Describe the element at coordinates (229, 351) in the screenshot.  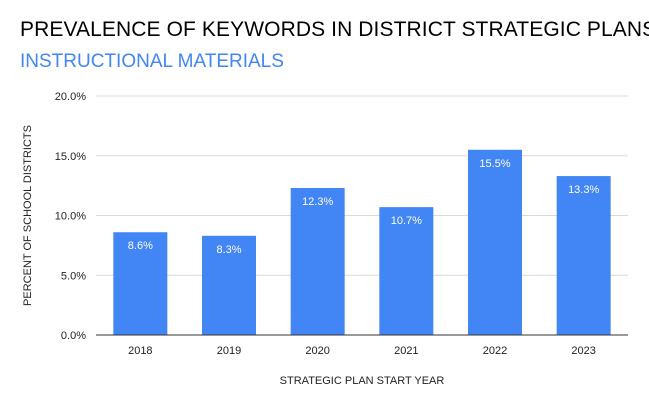
I see `x-tick-label: 2019` at that location.